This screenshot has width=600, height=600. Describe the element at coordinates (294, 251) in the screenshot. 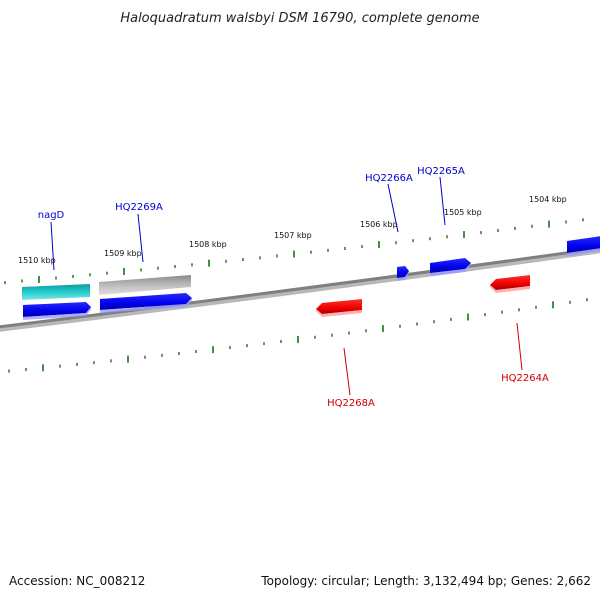

I see `upper-tick-row` at that location.